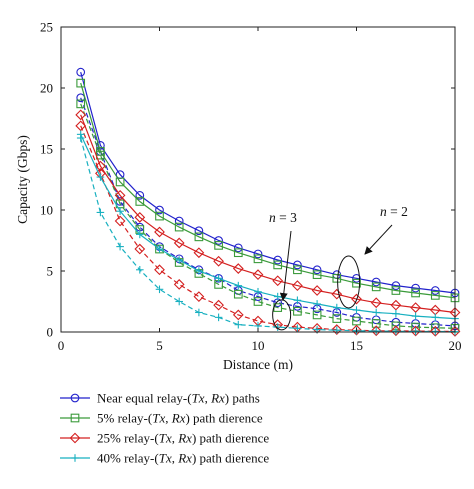 The width and height of the screenshot is (474, 489). What do you see at coordinates (46, 27) in the screenshot?
I see `y-tick-label-5: 25` at bounding box center [46, 27].